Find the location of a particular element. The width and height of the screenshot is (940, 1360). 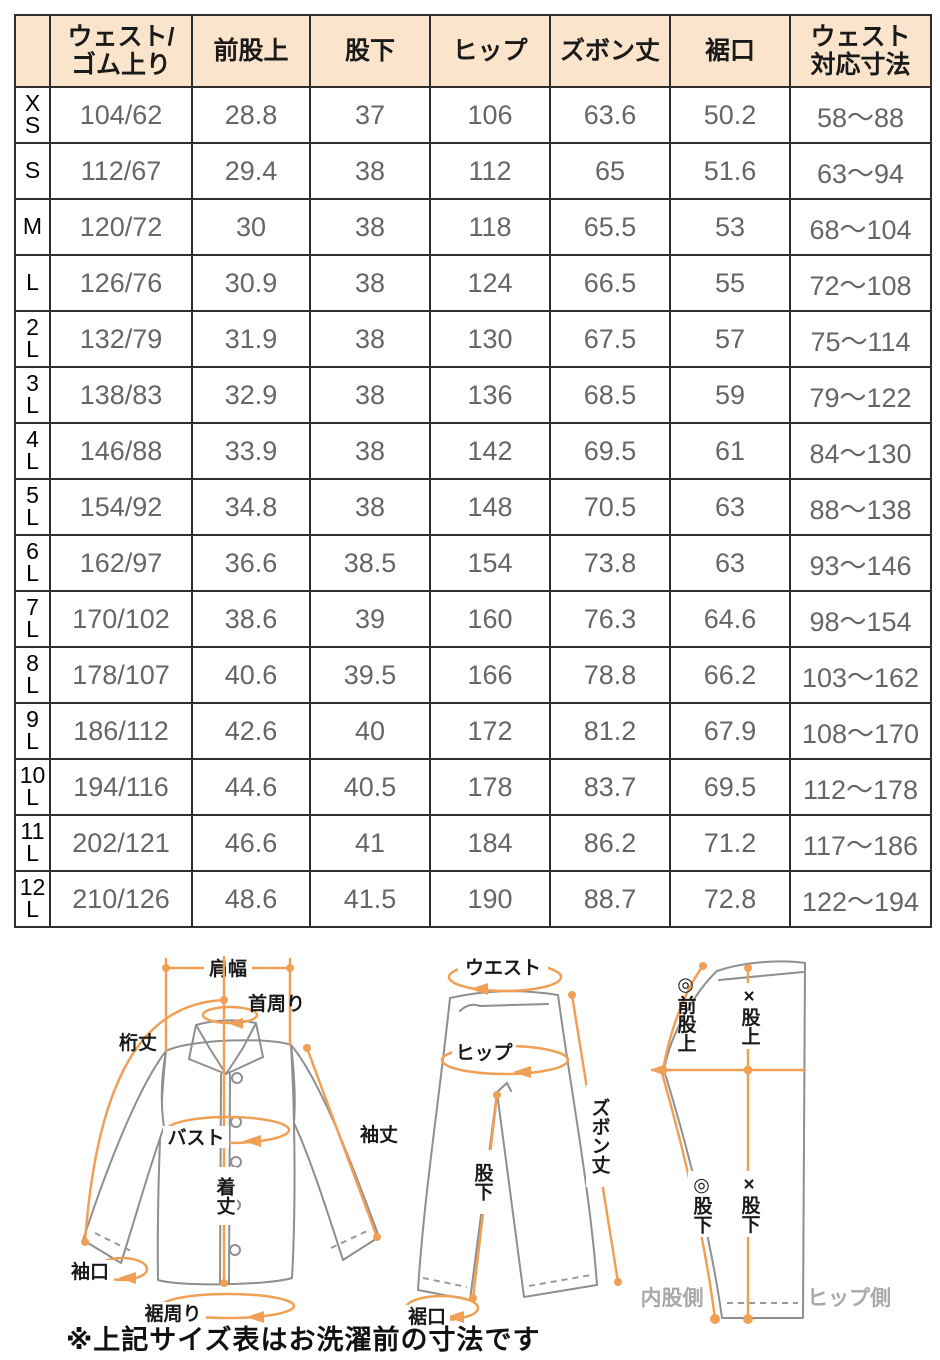

measurement-cell: 57 is located at coordinates (730, 339).